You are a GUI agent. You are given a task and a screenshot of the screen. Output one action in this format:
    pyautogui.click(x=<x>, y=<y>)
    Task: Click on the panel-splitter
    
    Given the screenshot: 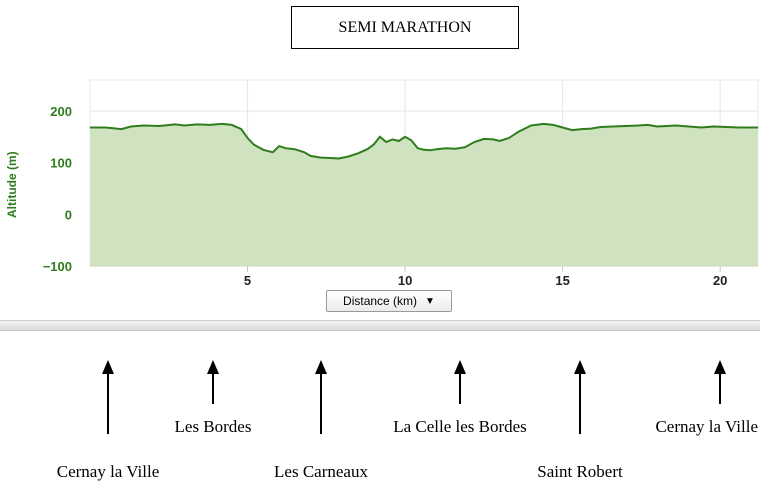 What is the action you would take?
    pyautogui.click(x=380, y=325)
    